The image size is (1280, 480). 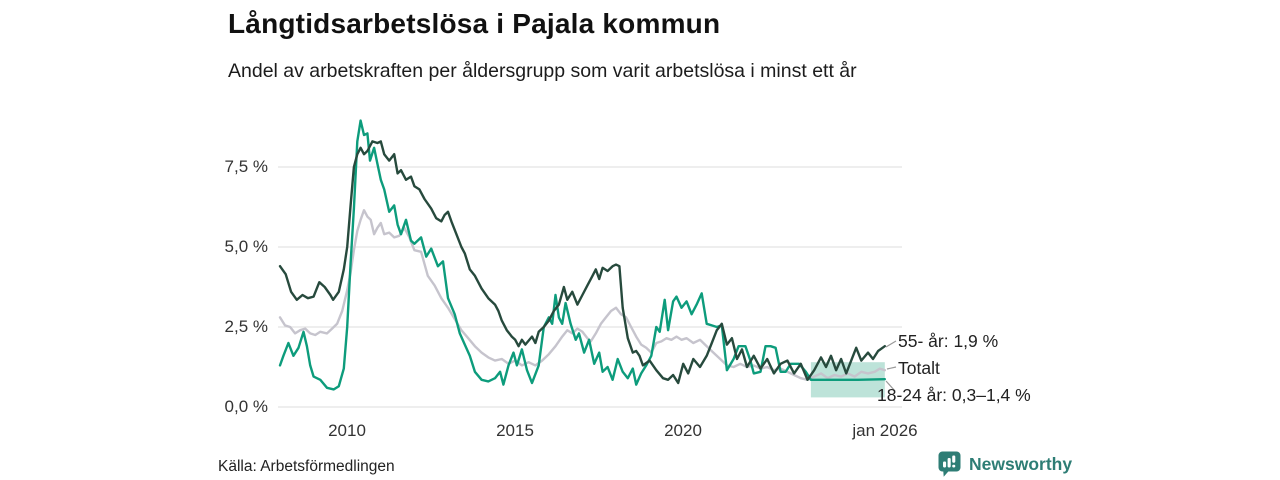 I want to click on brand-name: Newsworthy, so click(x=1021, y=464).